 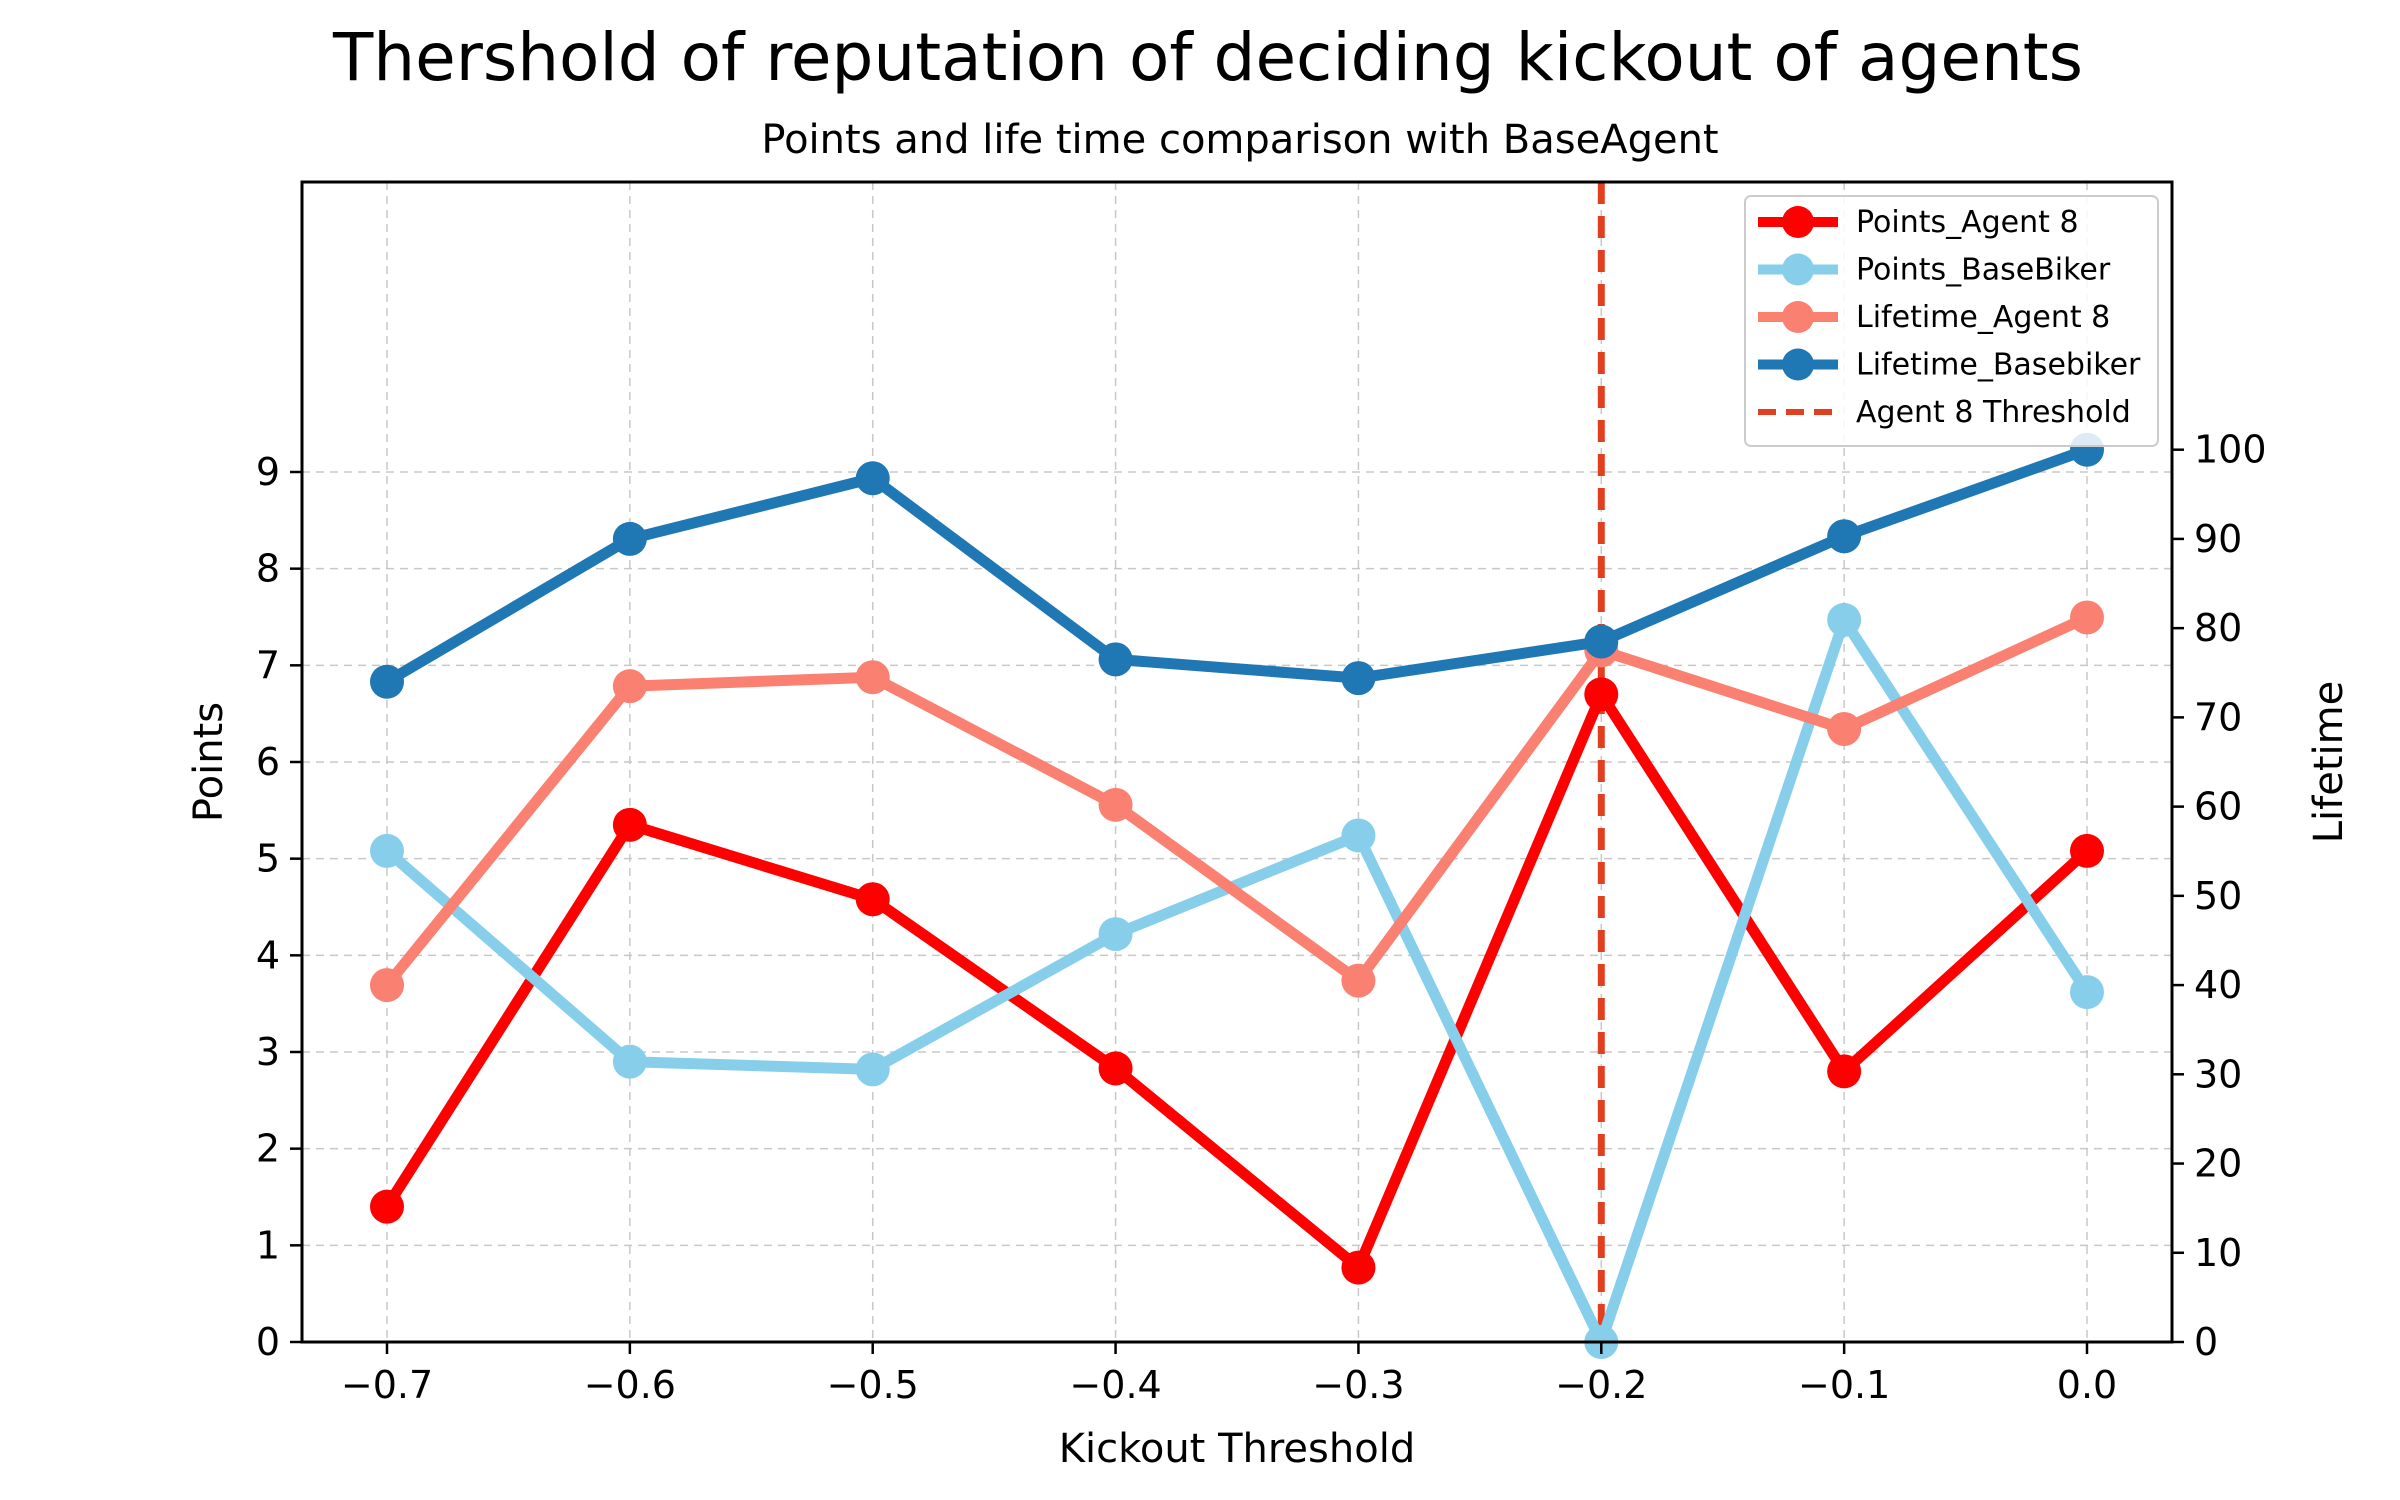 What do you see at coordinates (1844, 1385) in the screenshot?
I see `x-tick-label: −0.1` at bounding box center [1844, 1385].